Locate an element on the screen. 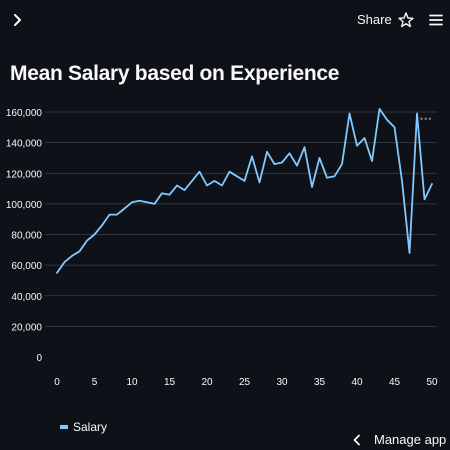 This screenshot has height=450, width=450. legend-label-salary: Salary is located at coordinates (90, 427).